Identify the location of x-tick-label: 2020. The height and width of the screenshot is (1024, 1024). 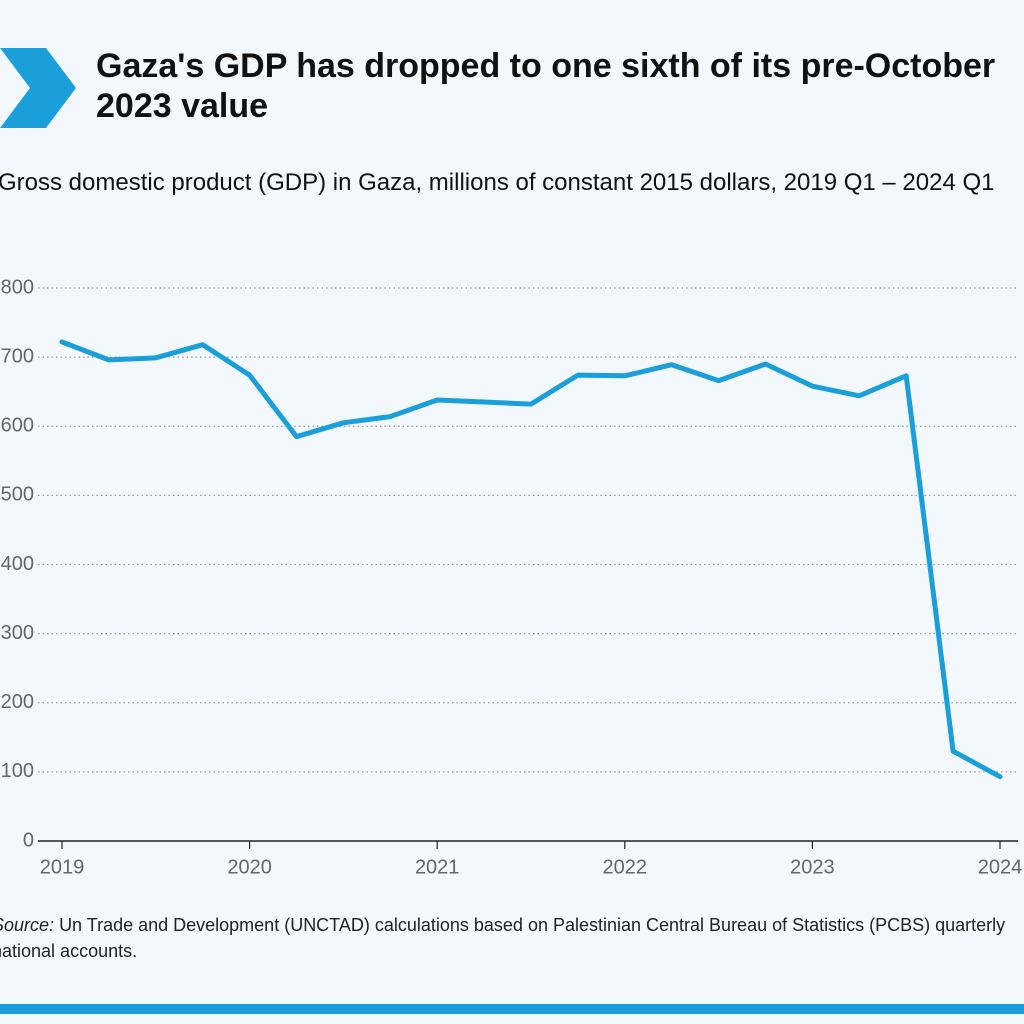
(249, 867).